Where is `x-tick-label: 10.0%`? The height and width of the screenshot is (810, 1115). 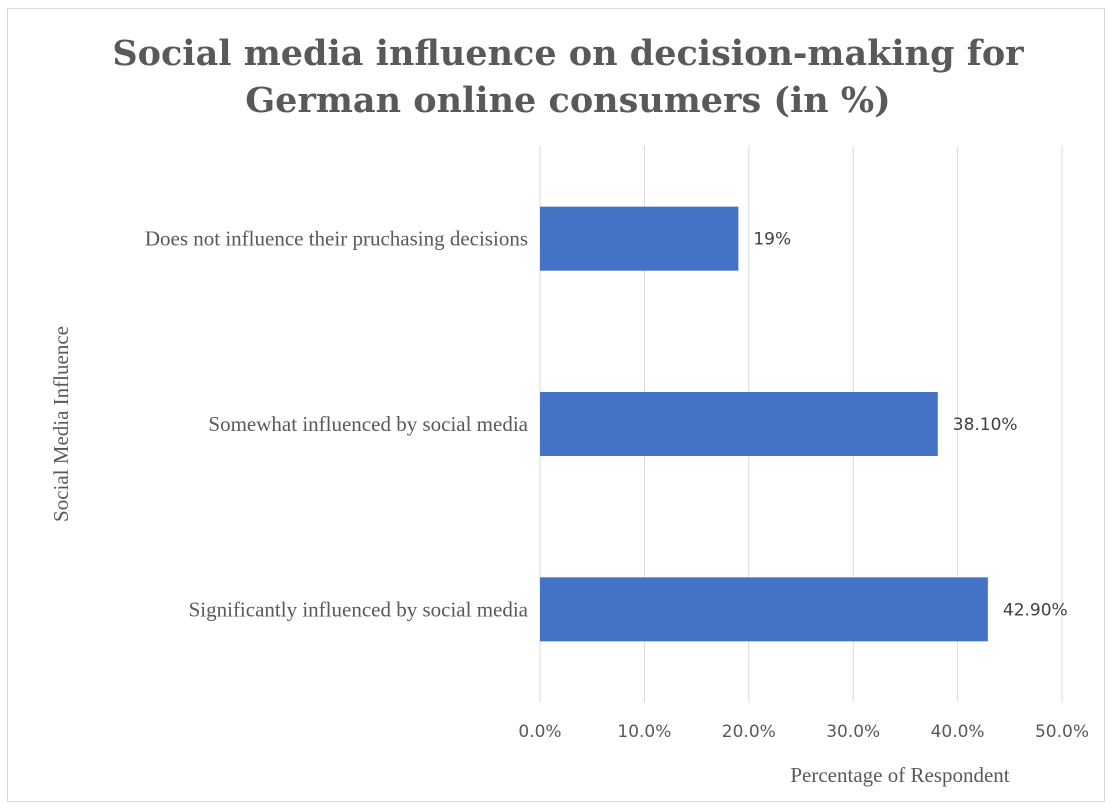
x-tick-label: 10.0% is located at coordinates (644, 732).